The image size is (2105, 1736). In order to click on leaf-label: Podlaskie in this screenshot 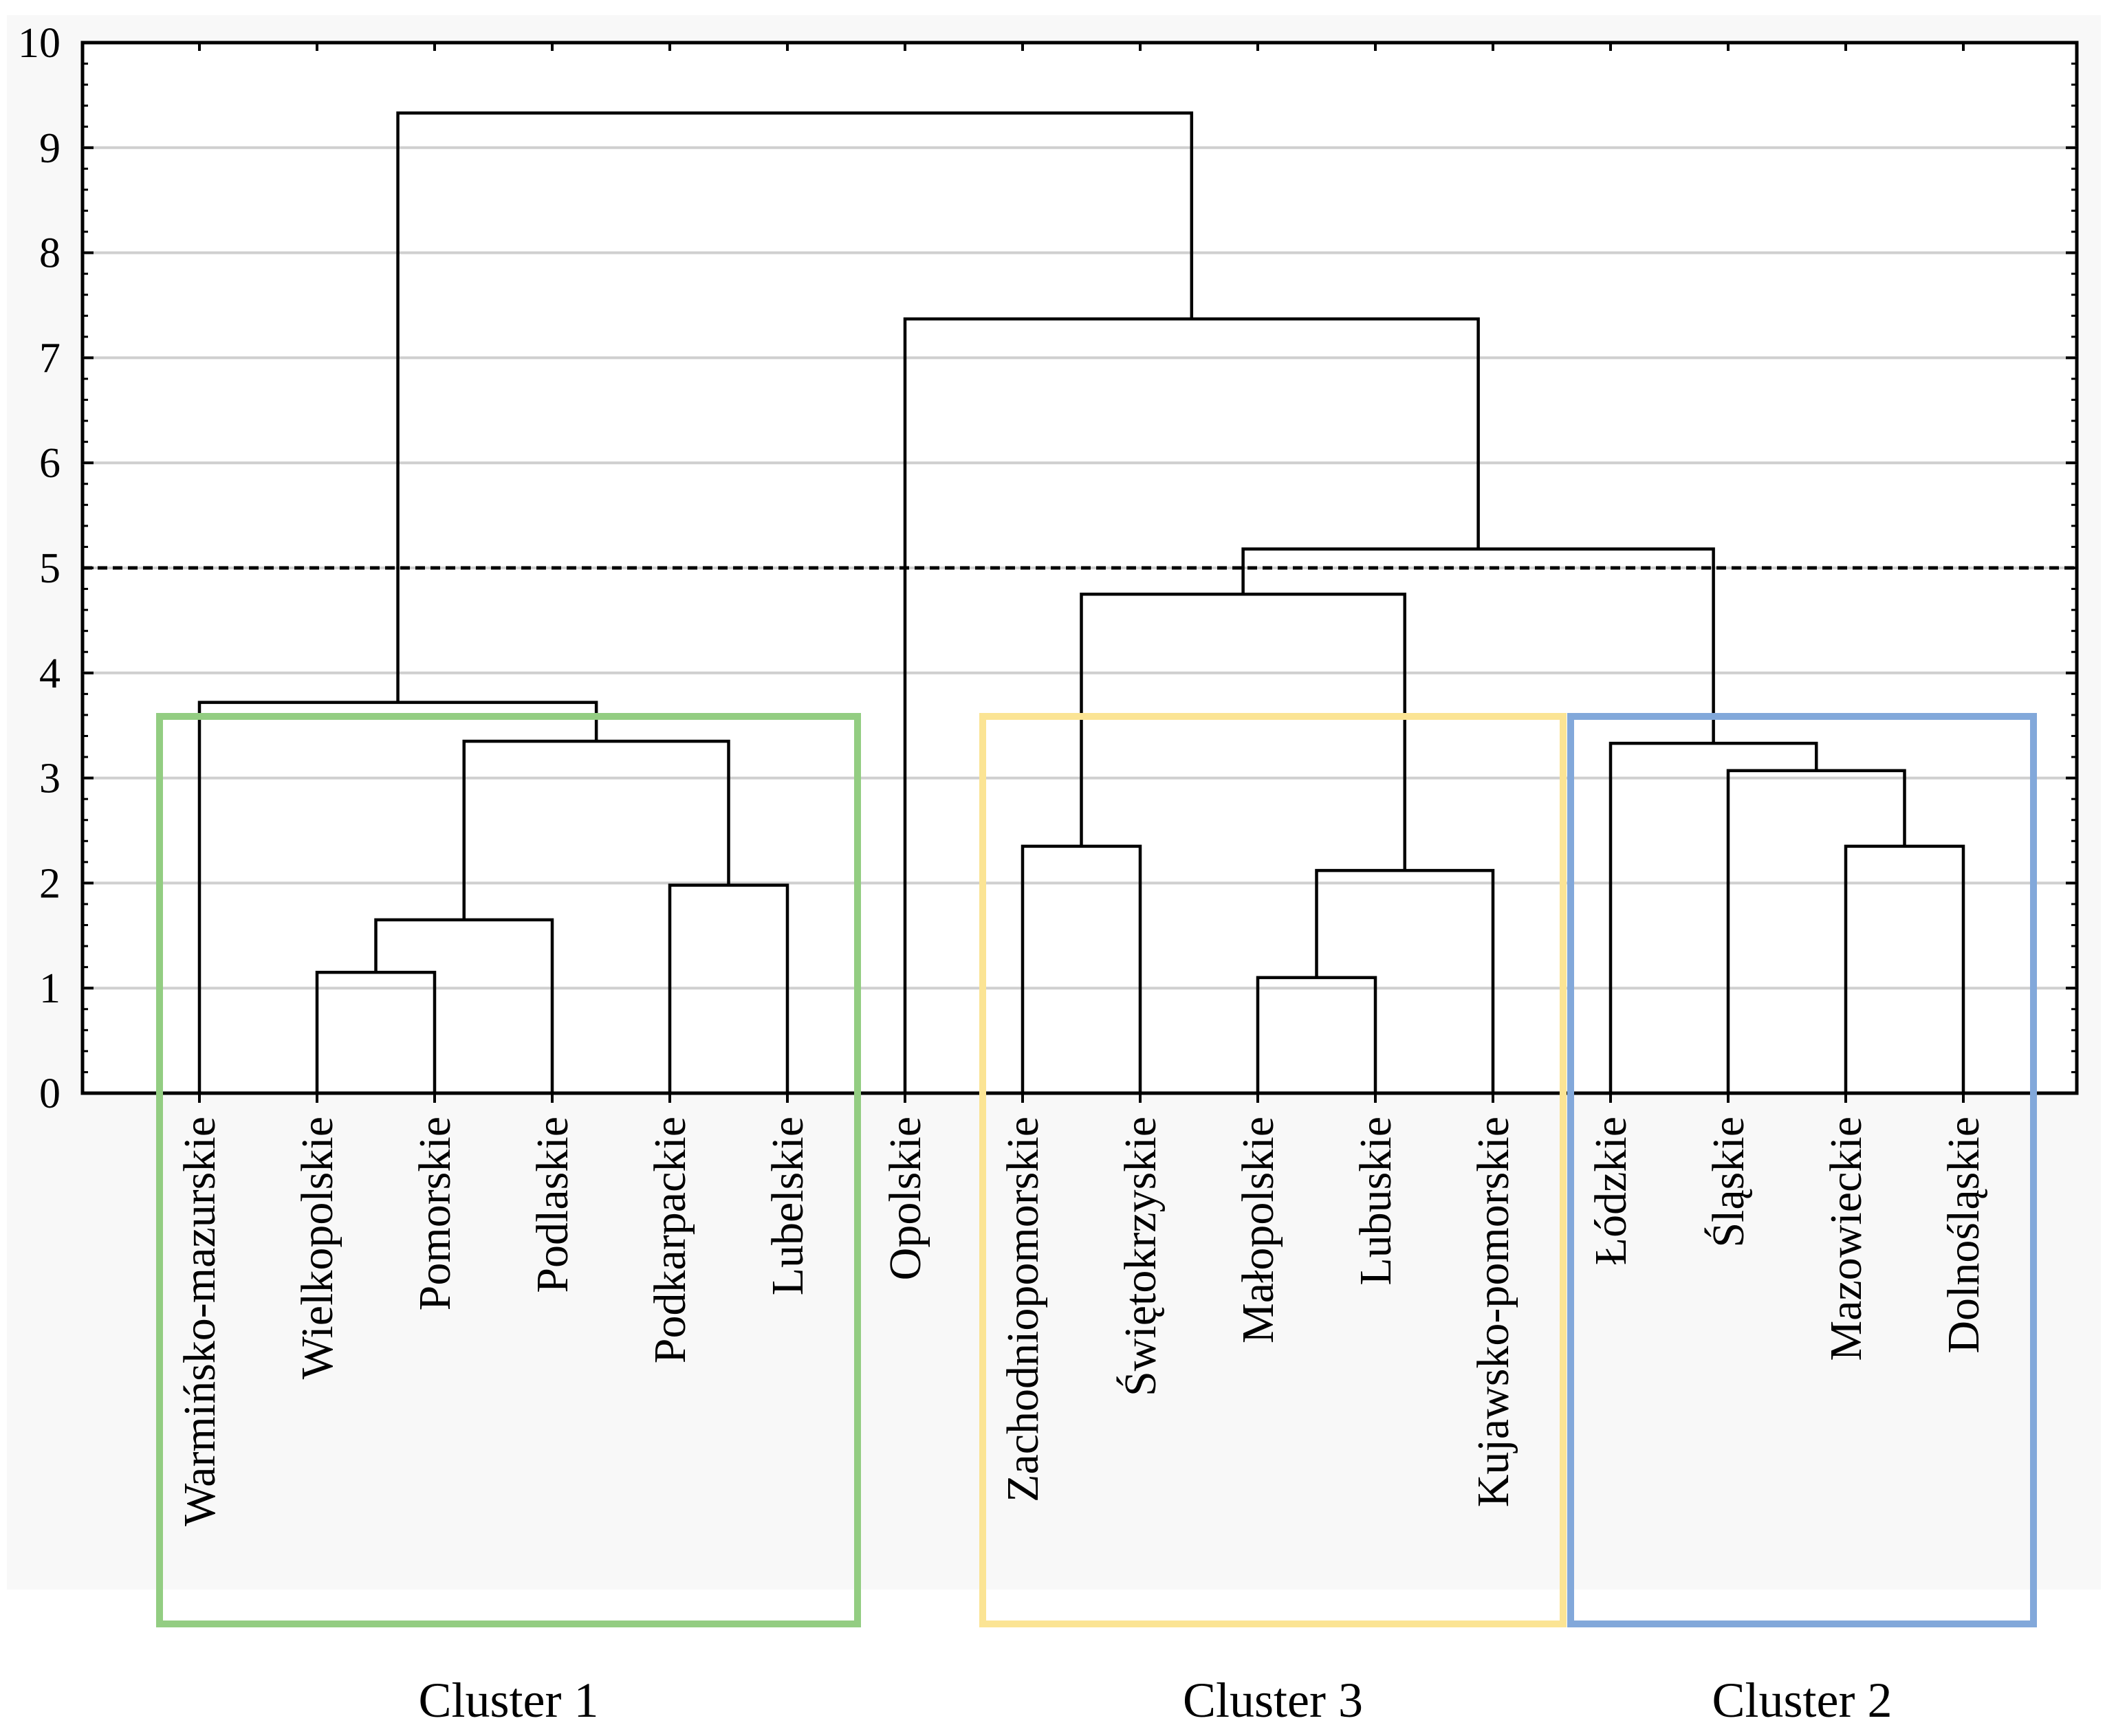, I will do `click(552, 1205)`.